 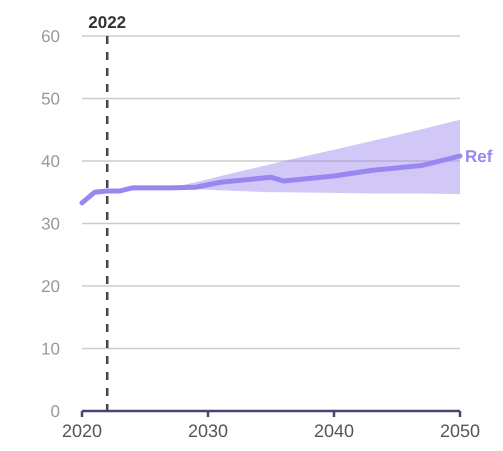 I want to click on y-tick-label: 60, so click(x=50, y=36).